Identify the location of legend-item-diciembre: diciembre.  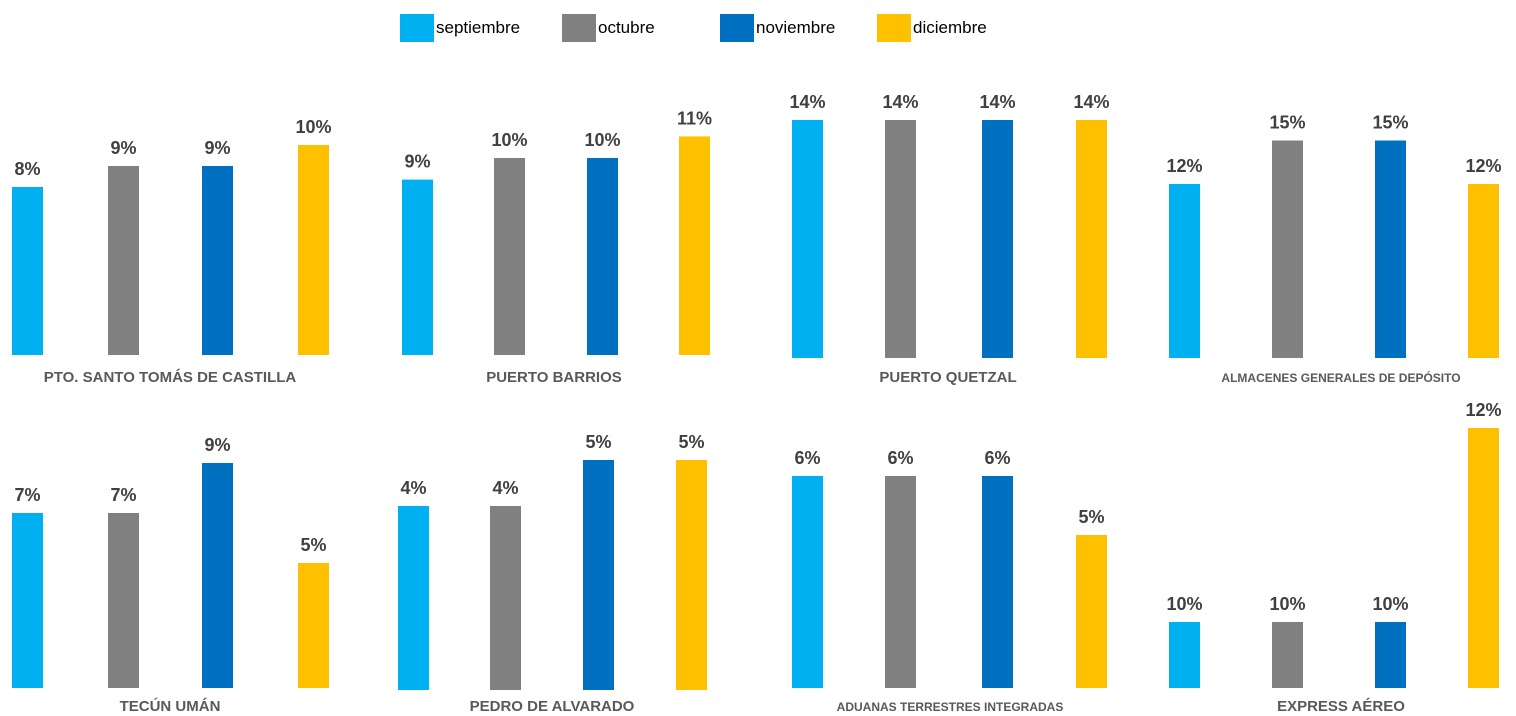
(932, 28).